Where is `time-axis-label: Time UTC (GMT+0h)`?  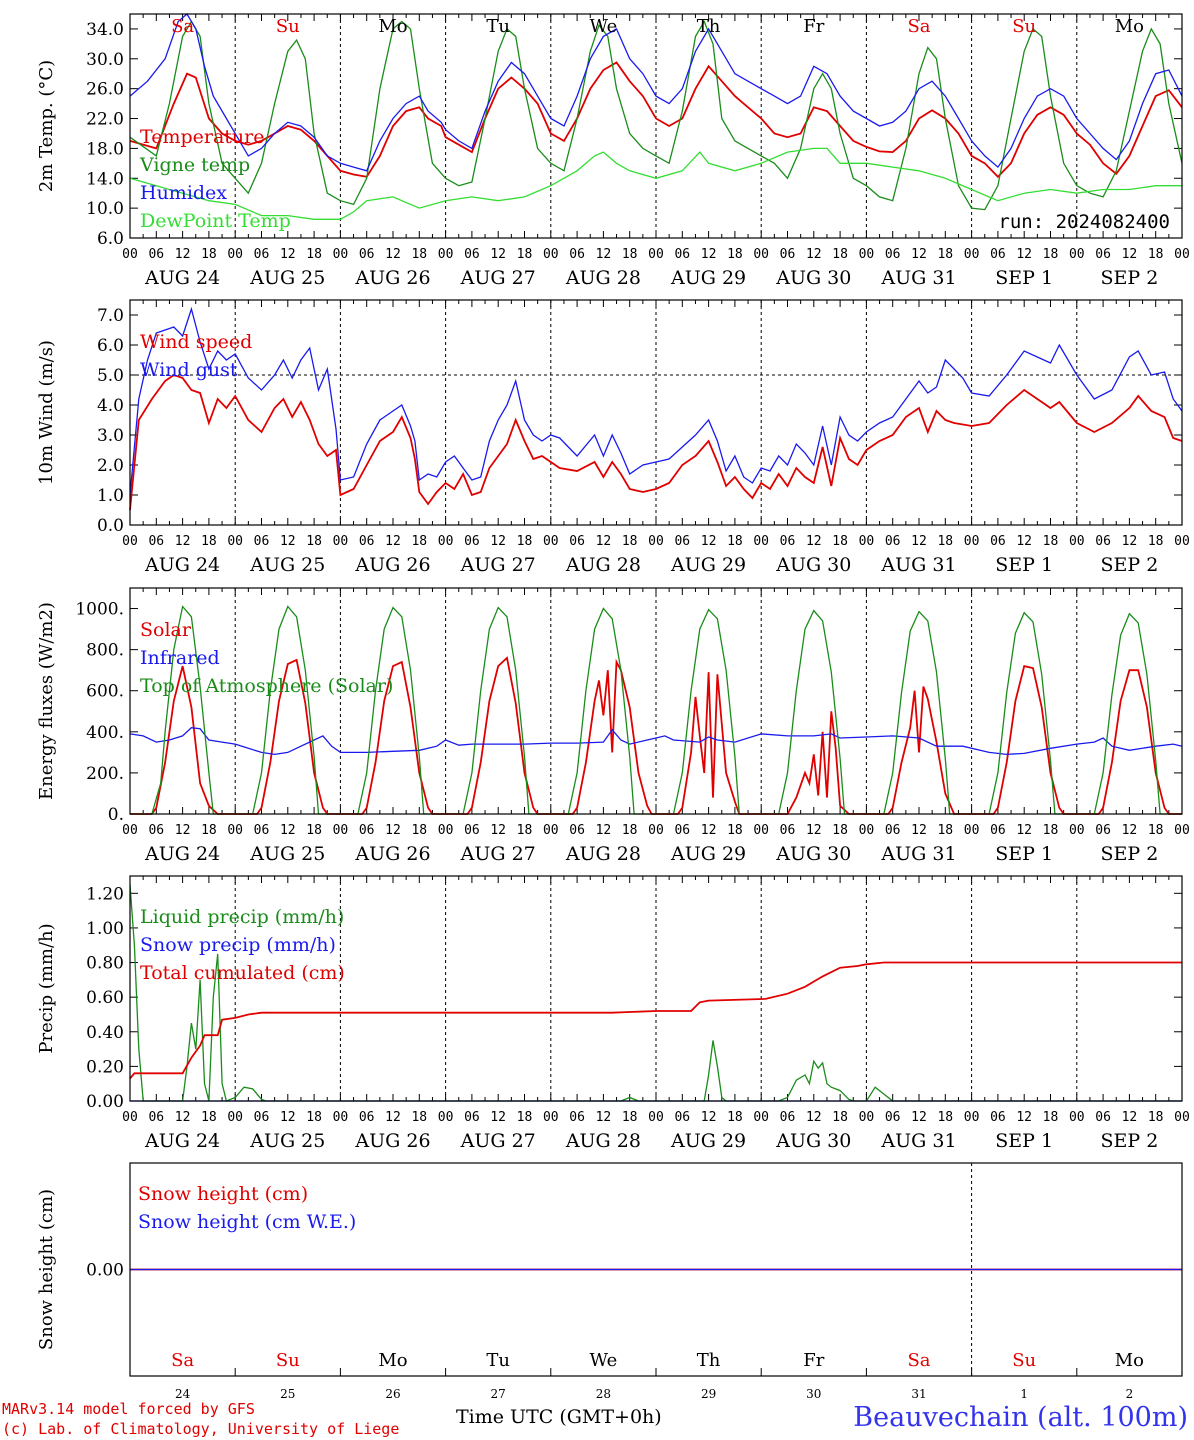 time-axis-label: Time UTC (GMT+0h) is located at coordinates (559, 1417).